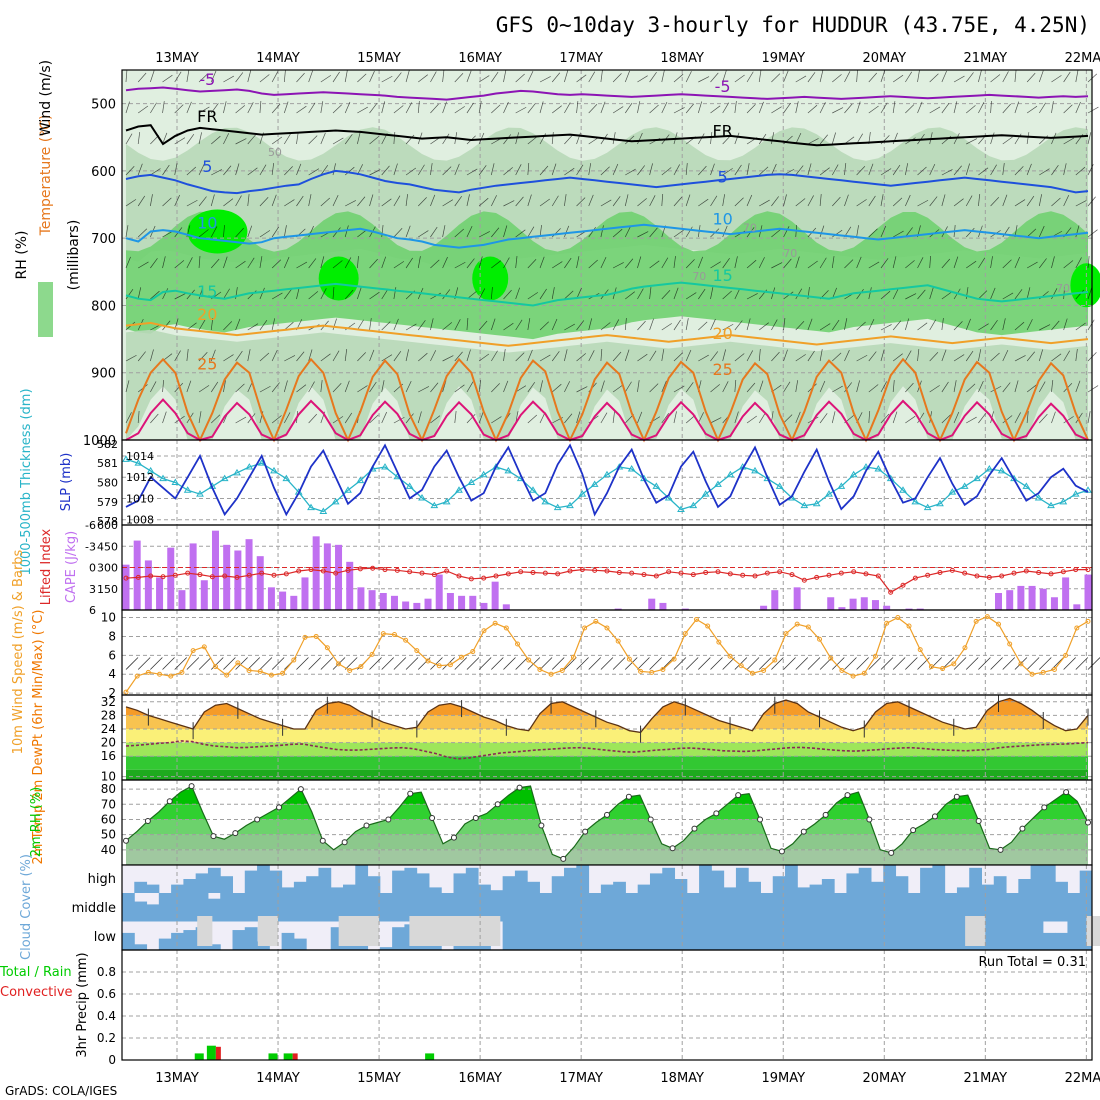 The width and height of the screenshot is (1100, 1100). I want to click on isotherm-line, so click(607, 294).